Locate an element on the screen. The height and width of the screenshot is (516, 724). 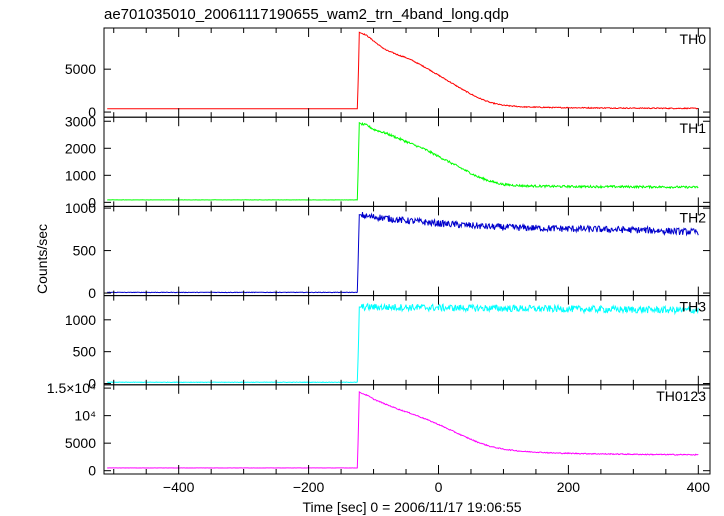
panel-frame-th2 is located at coordinates (407, 251).